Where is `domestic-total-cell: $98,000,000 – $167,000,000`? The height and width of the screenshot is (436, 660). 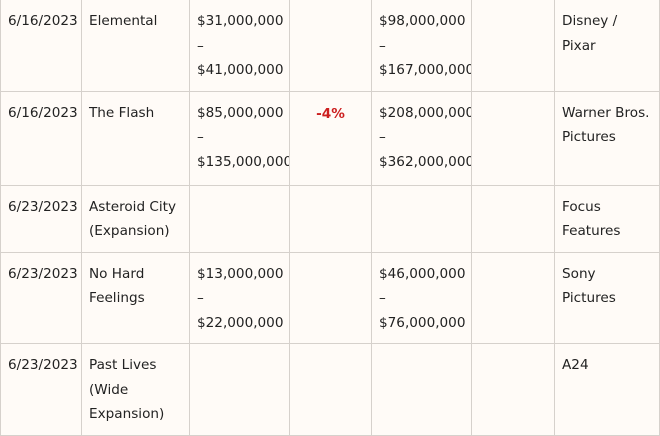 domestic-total-cell: $98,000,000 – $167,000,000 is located at coordinates (421, 46).